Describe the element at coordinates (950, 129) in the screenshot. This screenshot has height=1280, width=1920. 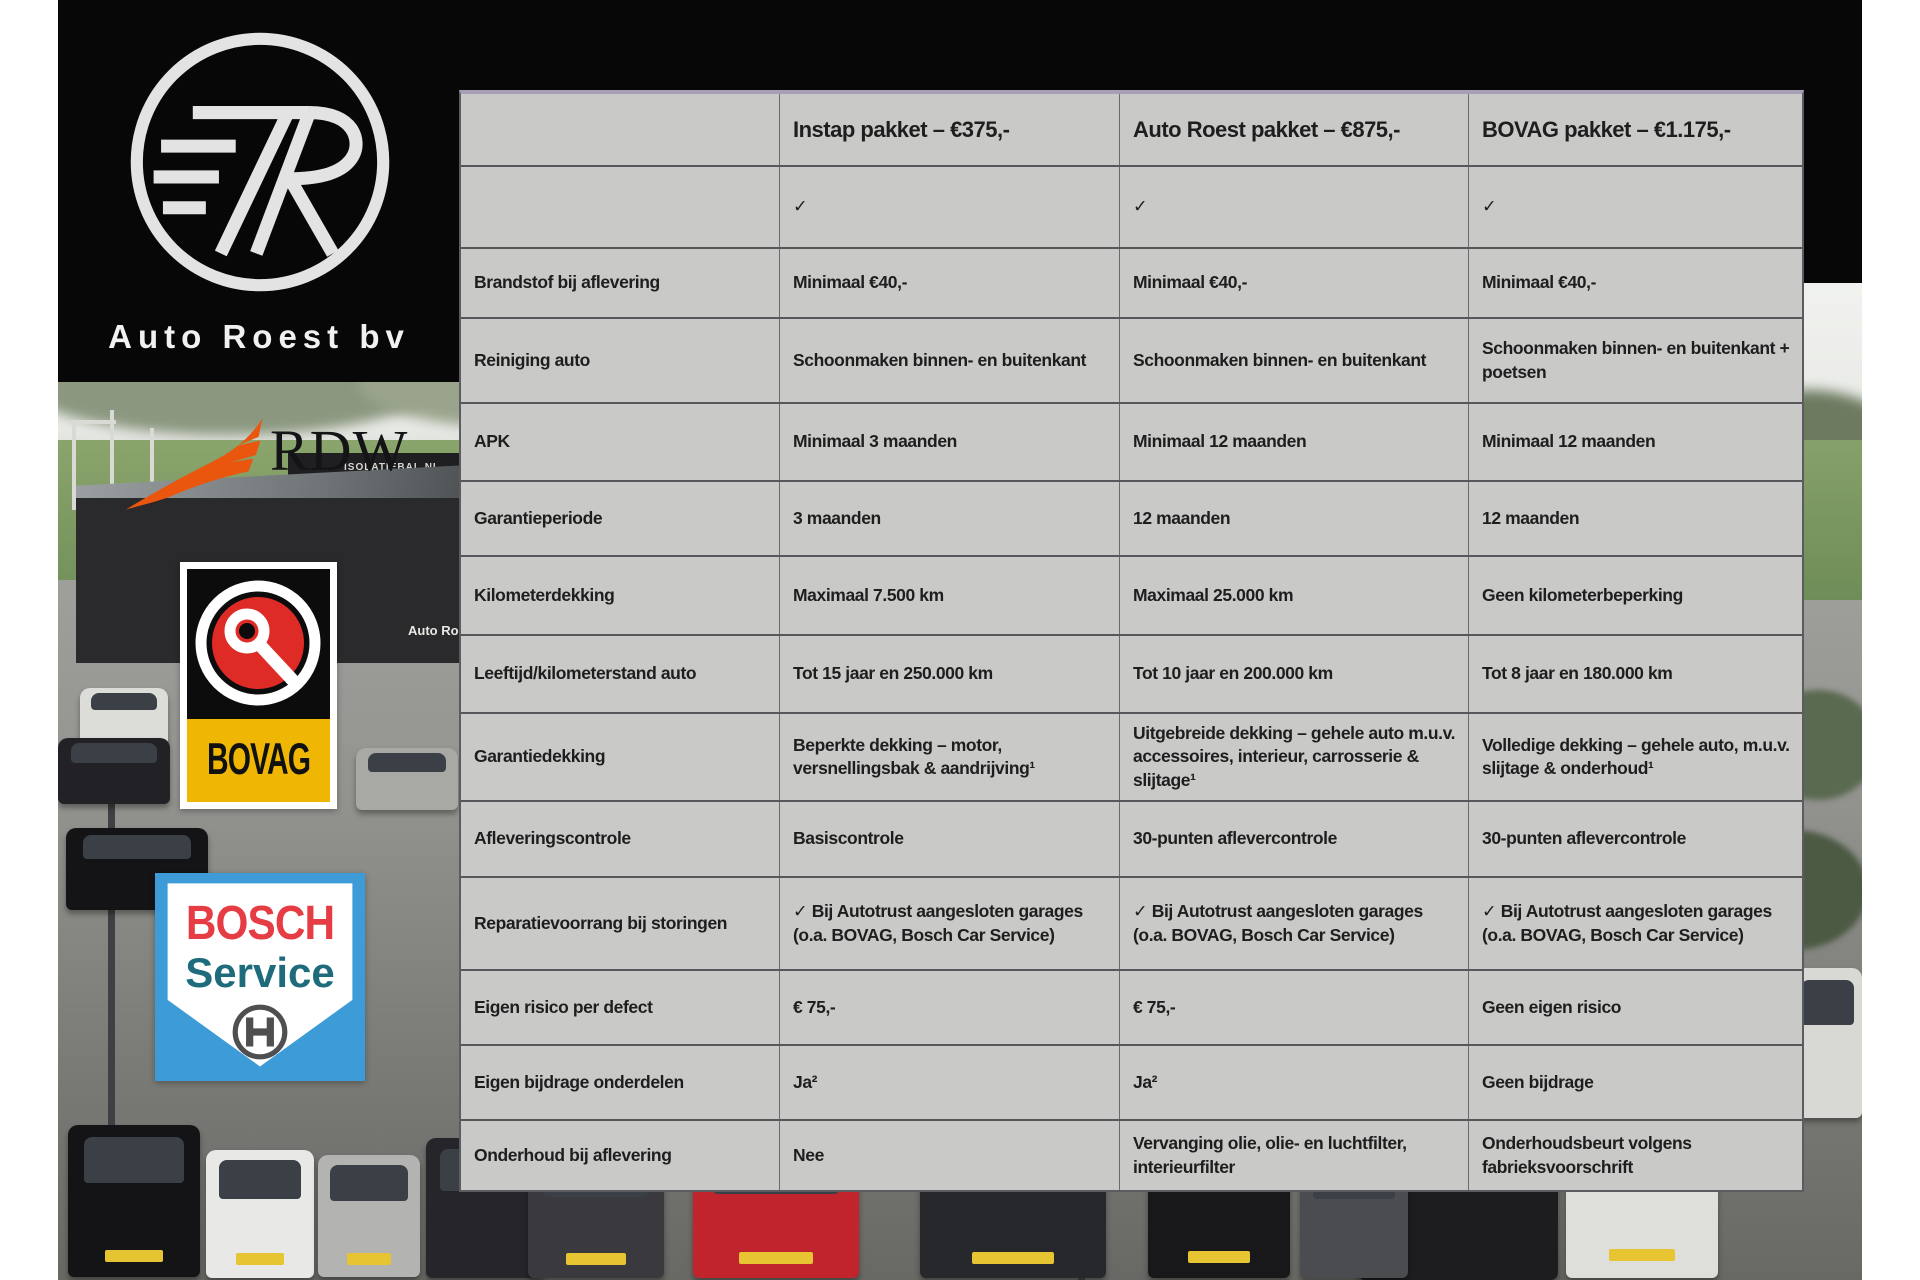
I see `column-header: Instap pakket – €375,-` at that location.